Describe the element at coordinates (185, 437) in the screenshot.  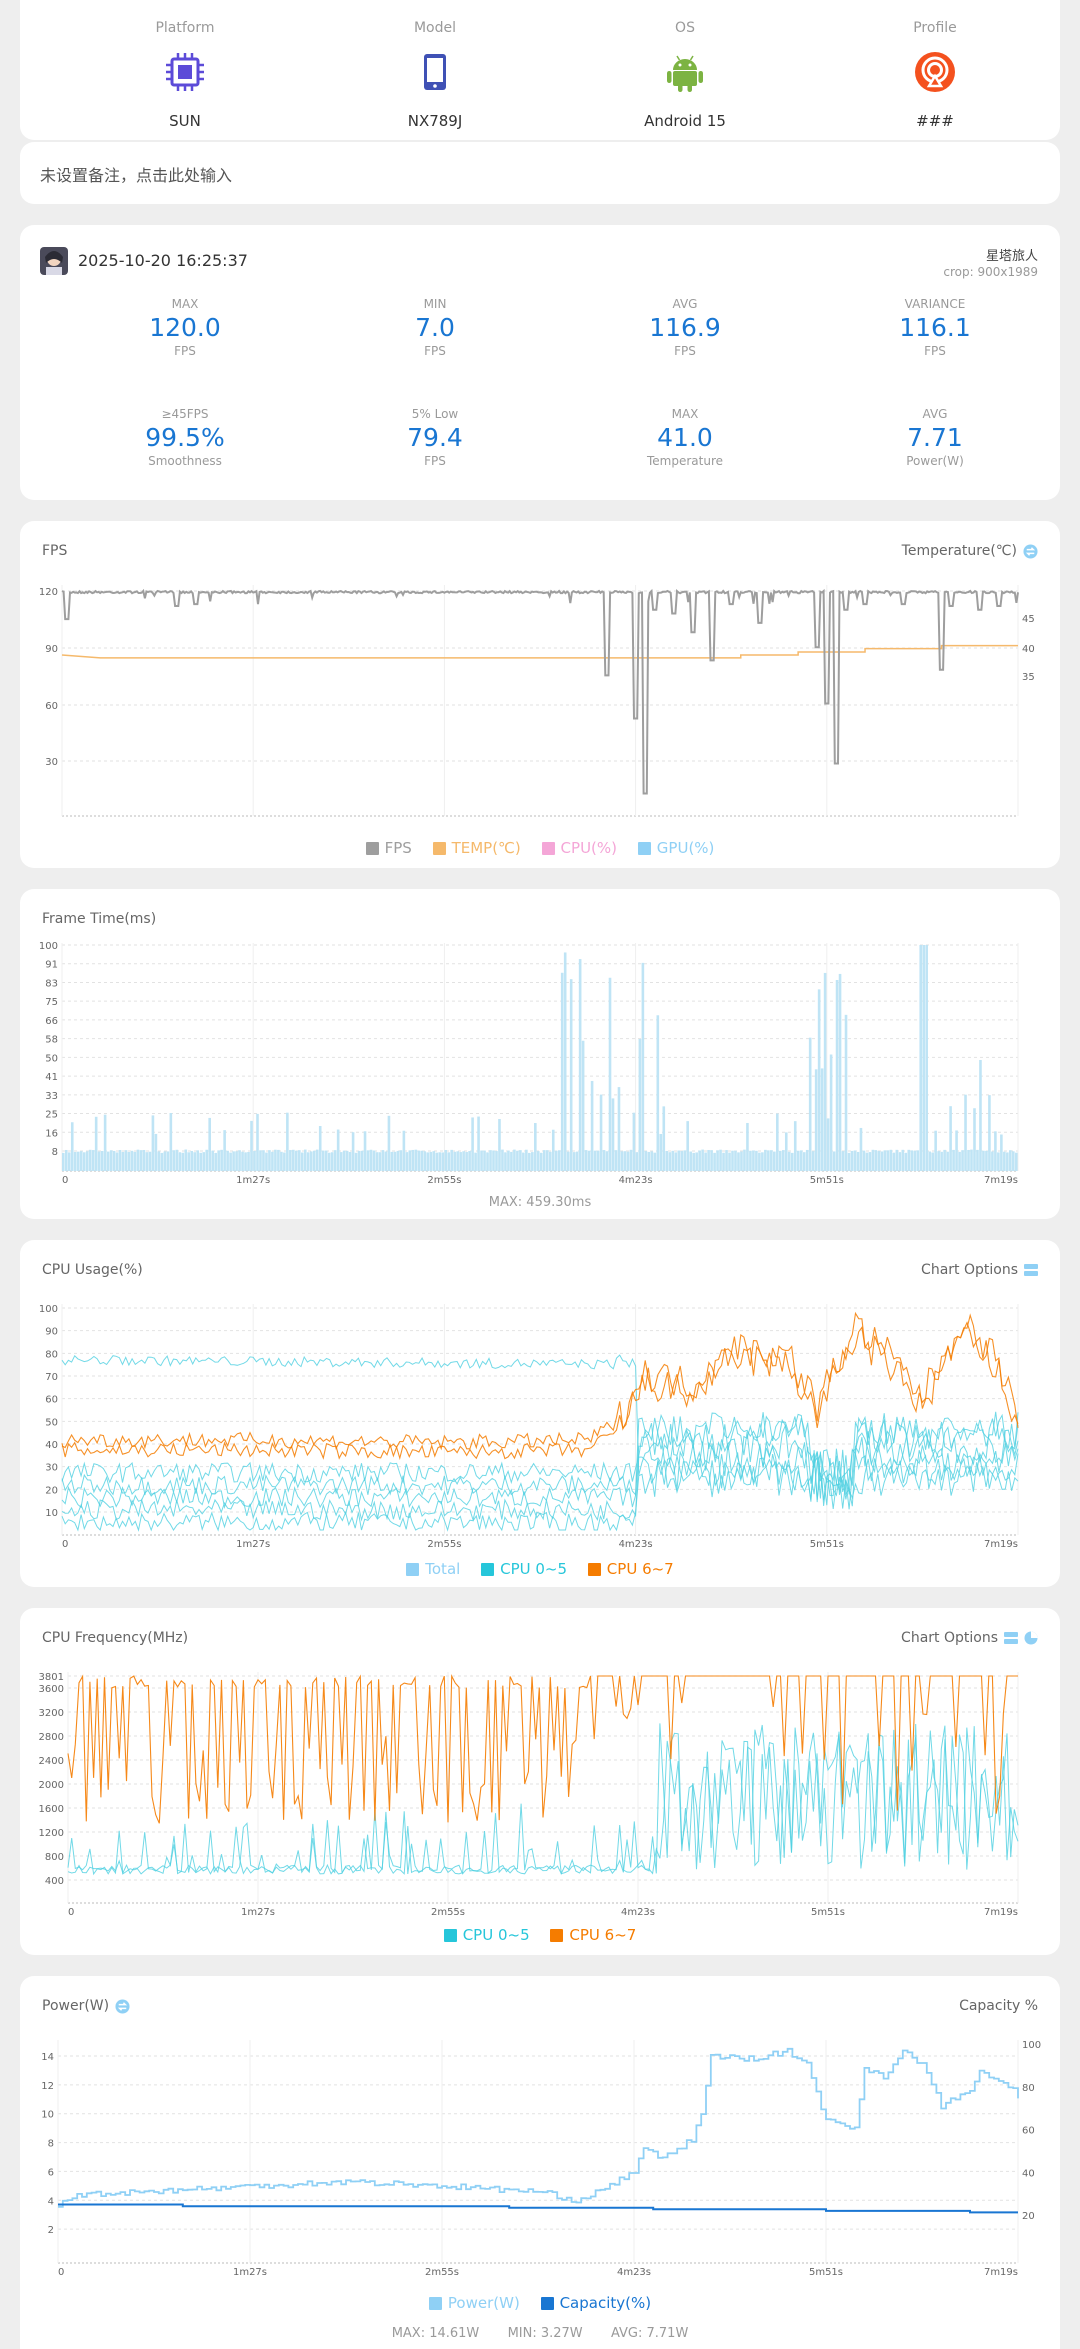
I see `stat-value: 99.5%` at that location.